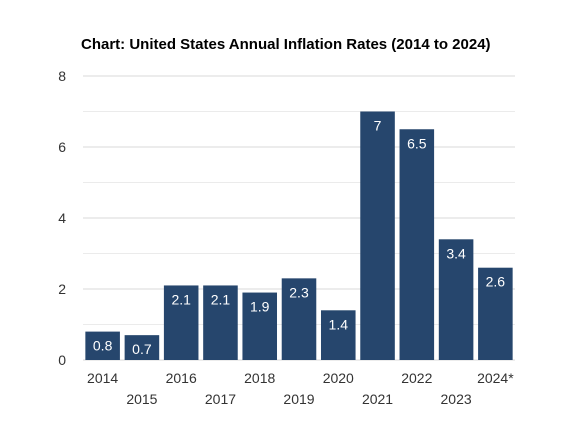 The height and width of the screenshot is (427, 587). Describe the element at coordinates (62, 147) in the screenshot. I see `y-tick-label: 6` at that location.